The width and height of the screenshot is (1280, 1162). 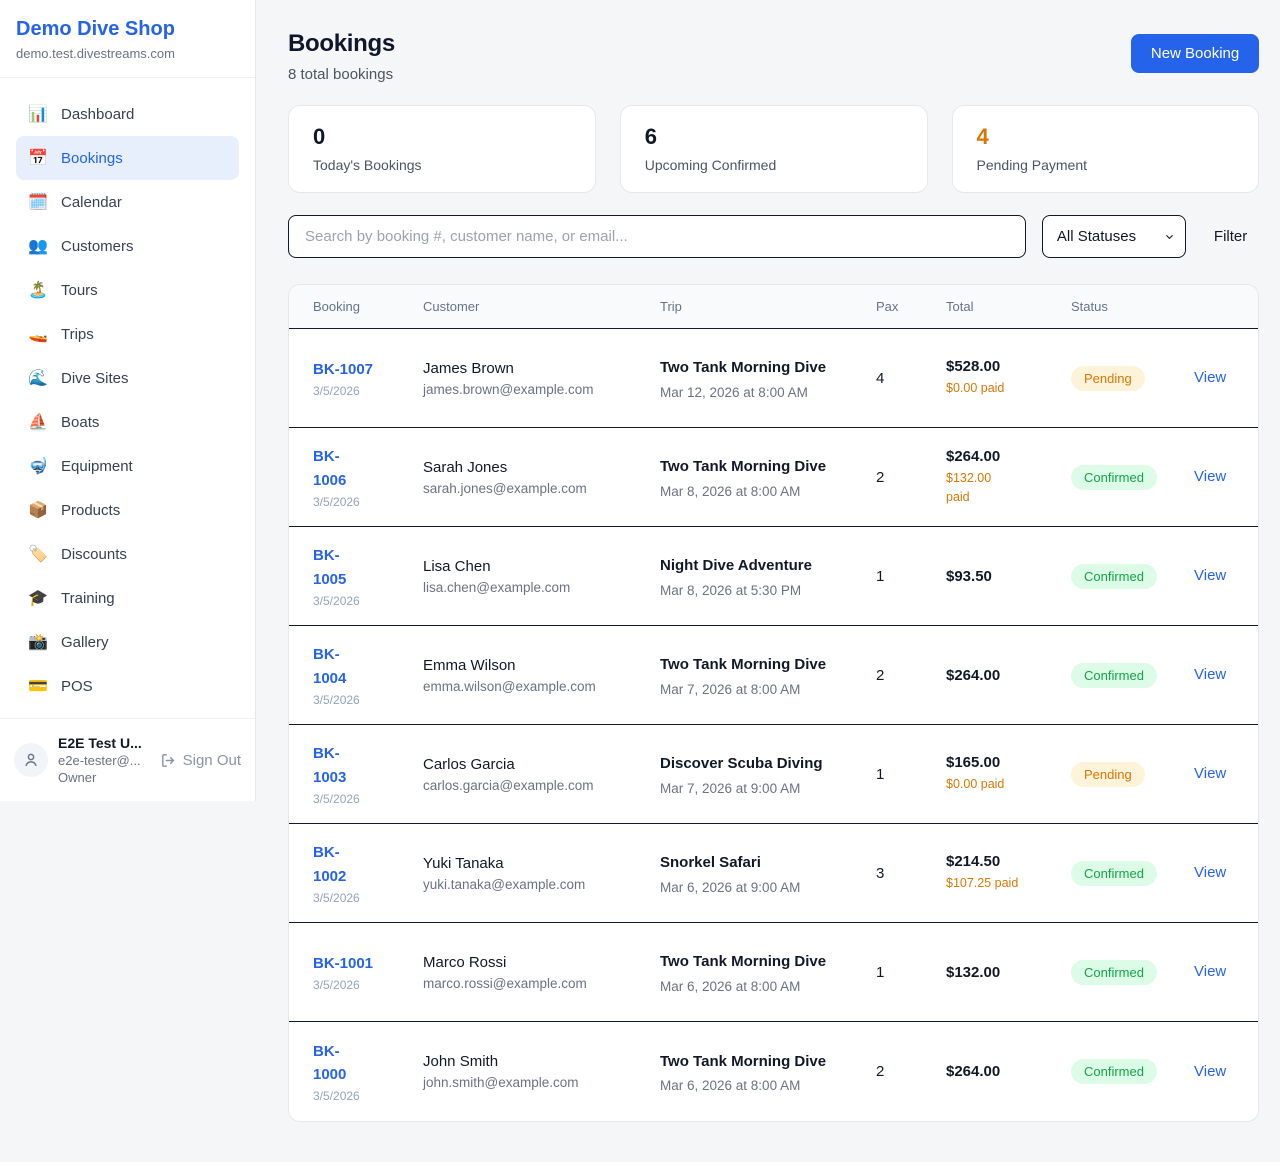 What do you see at coordinates (969, 487) in the screenshot?
I see `paid-amount: $132.00 paid` at bounding box center [969, 487].